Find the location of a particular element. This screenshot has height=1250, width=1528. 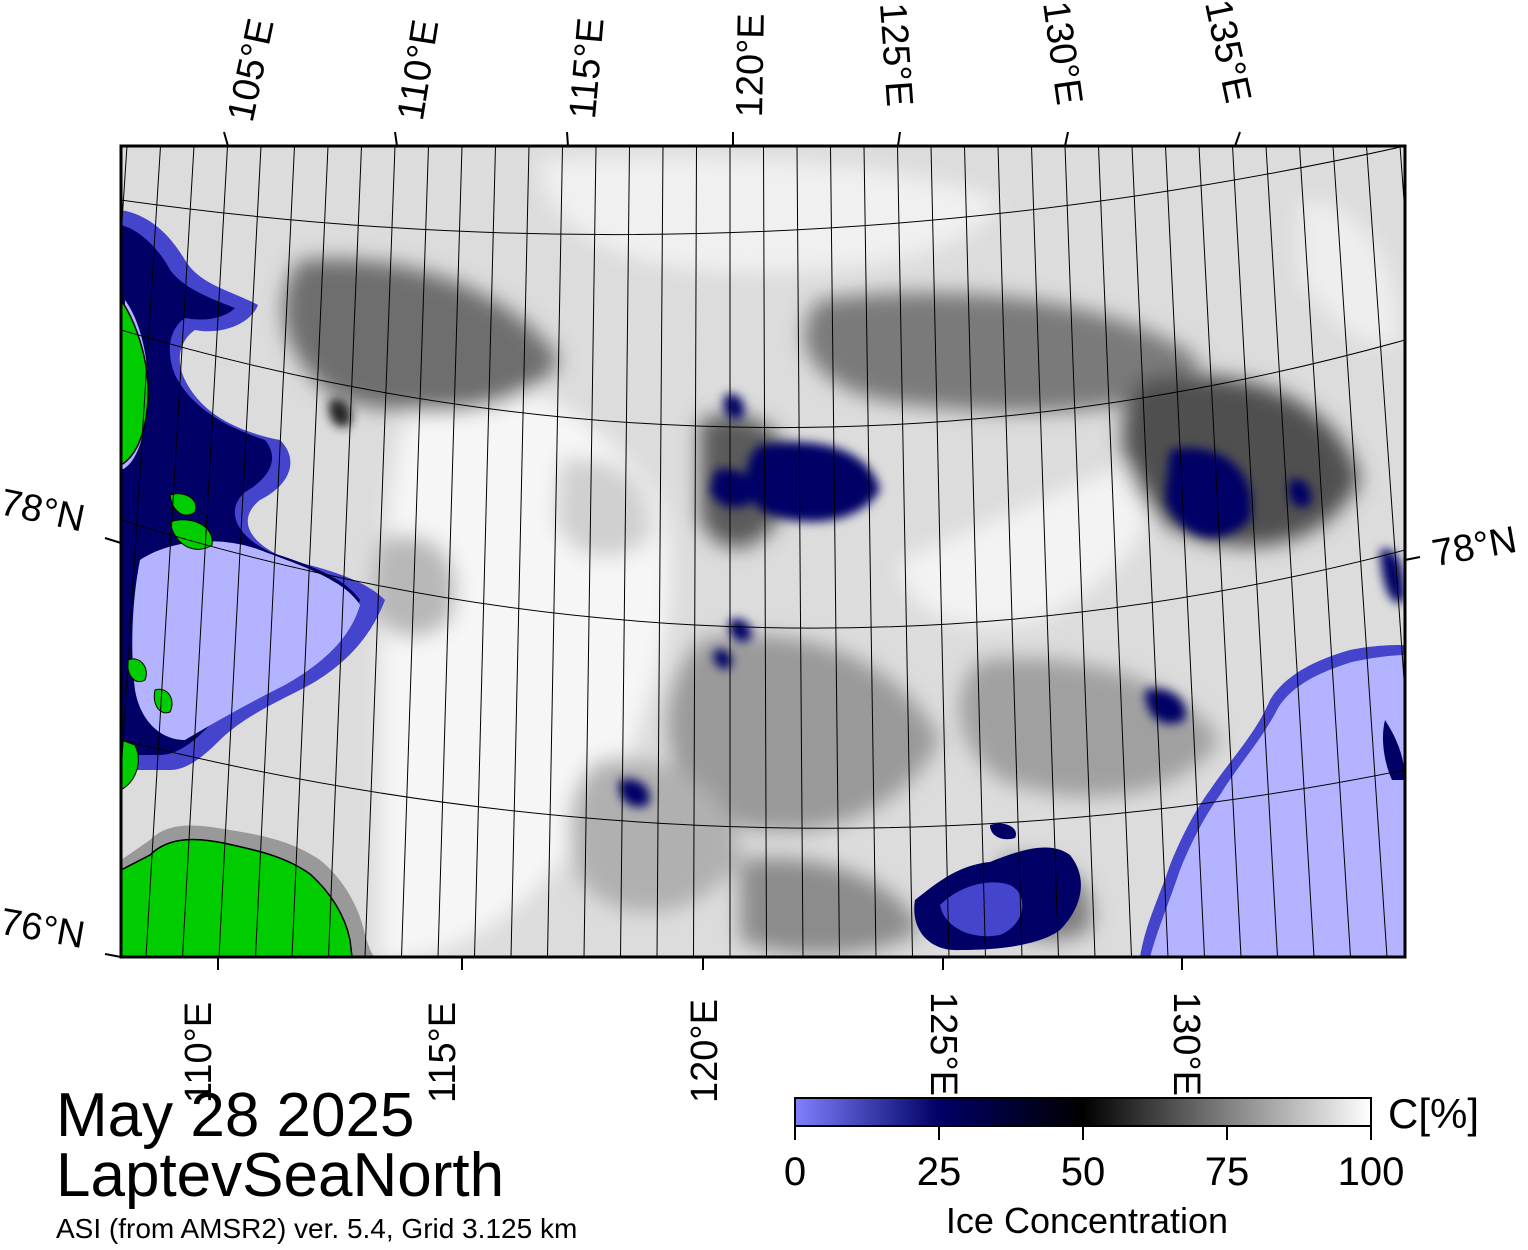

colorbar-unit: C[%] is located at coordinates (1434, 1113).